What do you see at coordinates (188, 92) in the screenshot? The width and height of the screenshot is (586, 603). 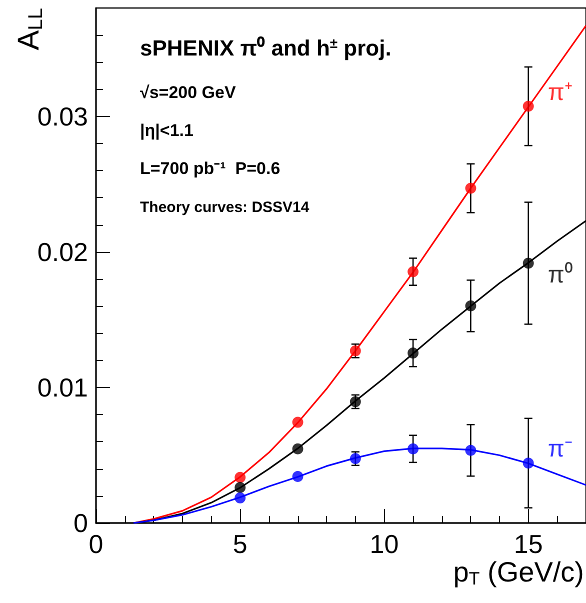 I see `annotation: √s=200 GeV` at bounding box center [188, 92].